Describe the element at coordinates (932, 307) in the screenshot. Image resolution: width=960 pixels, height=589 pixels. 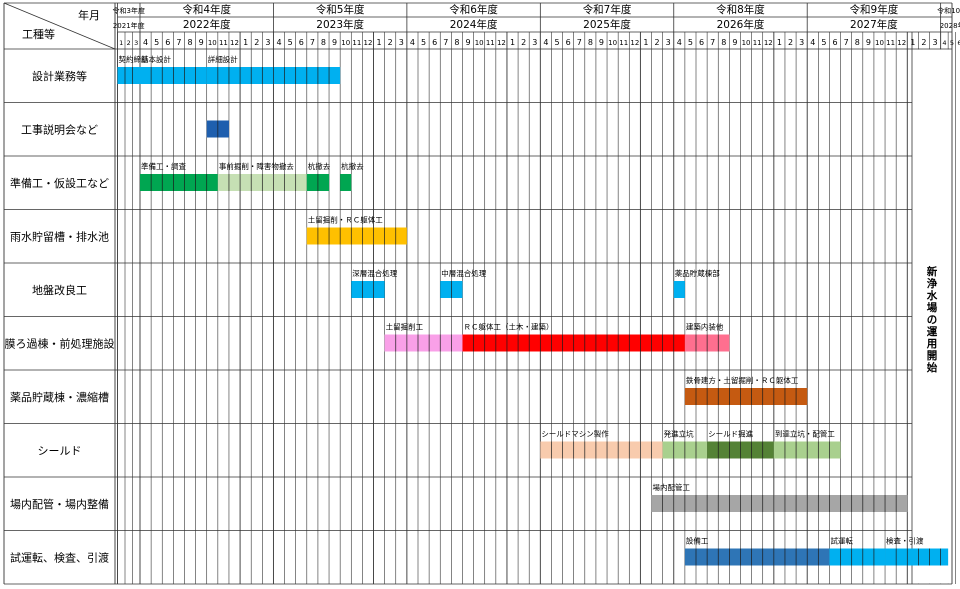
I see `side-note-char: 場` at that location.